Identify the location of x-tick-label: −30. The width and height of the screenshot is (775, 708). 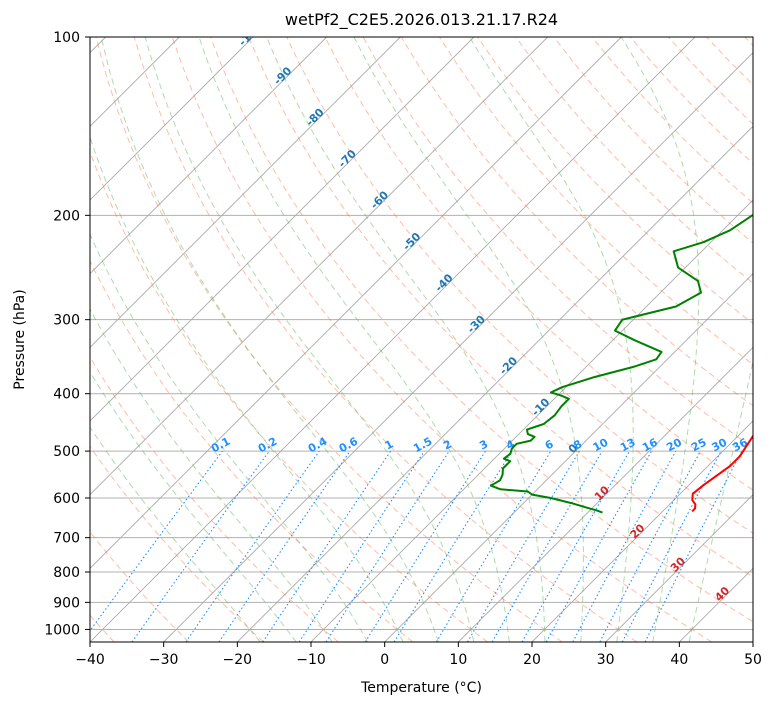
(164, 660).